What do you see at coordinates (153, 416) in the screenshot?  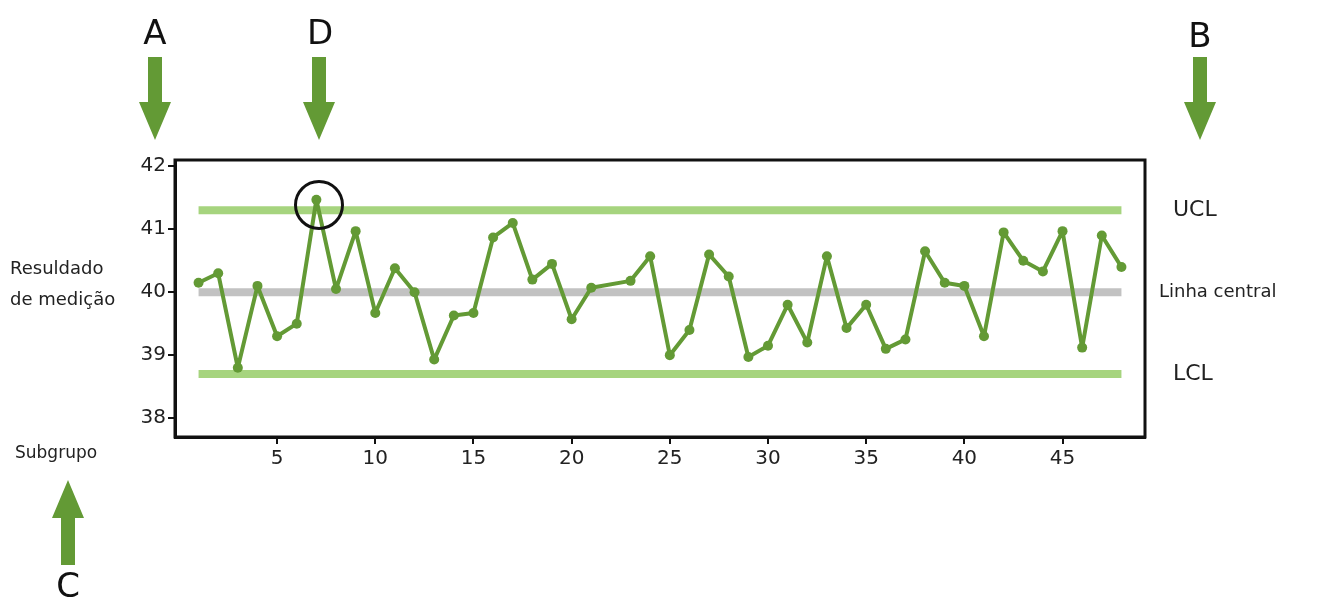 I see `y-tick-label: 38` at bounding box center [153, 416].